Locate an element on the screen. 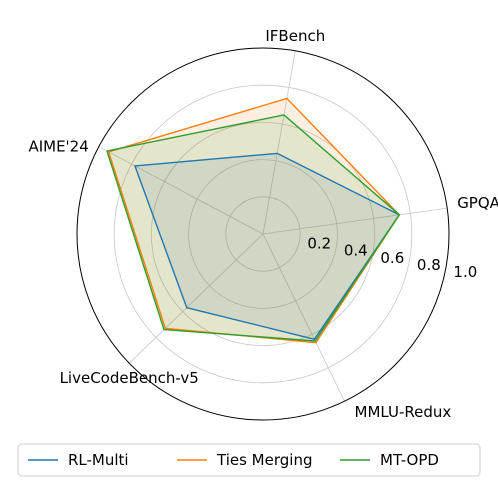 Image resolution: width=498 pixels, height=498 pixels. axis-label: GPQA is located at coordinates (477, 203).